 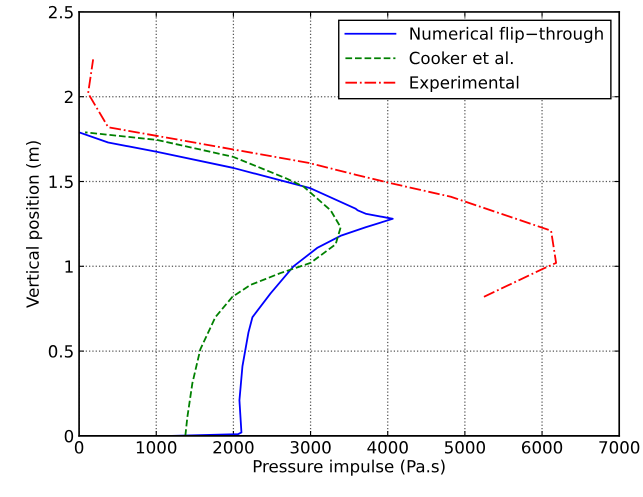 I want to click on y-tick-label: 2, so click(x=68, y=97).